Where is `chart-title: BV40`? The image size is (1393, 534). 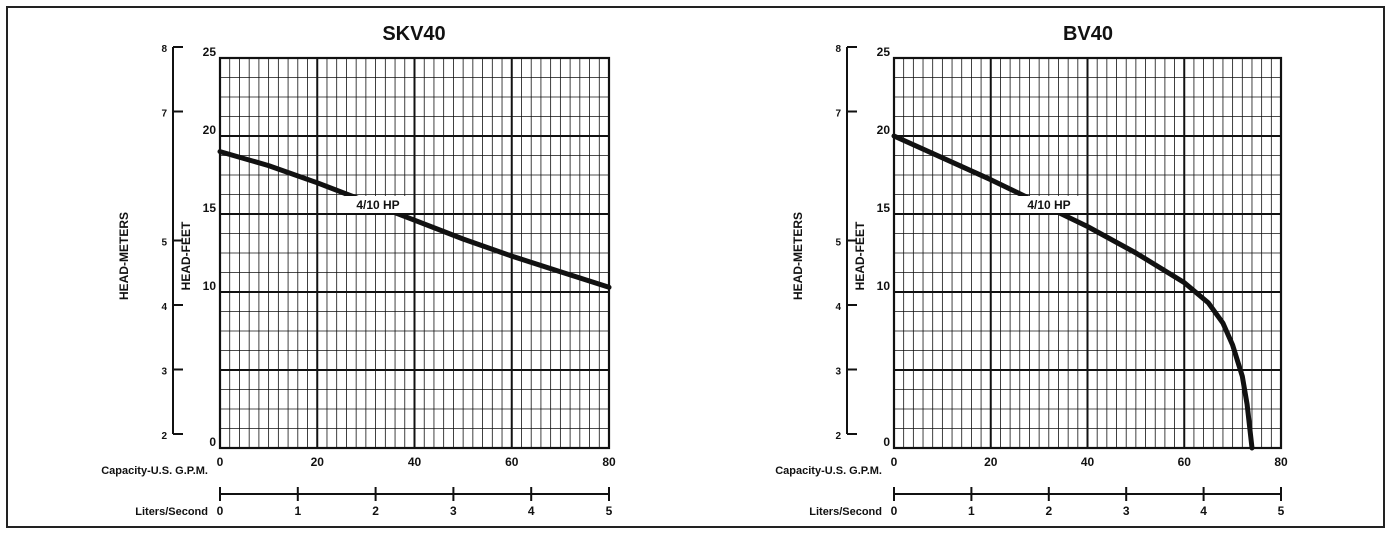 chart-title: BV40 is located at coordinates (1088, 34).